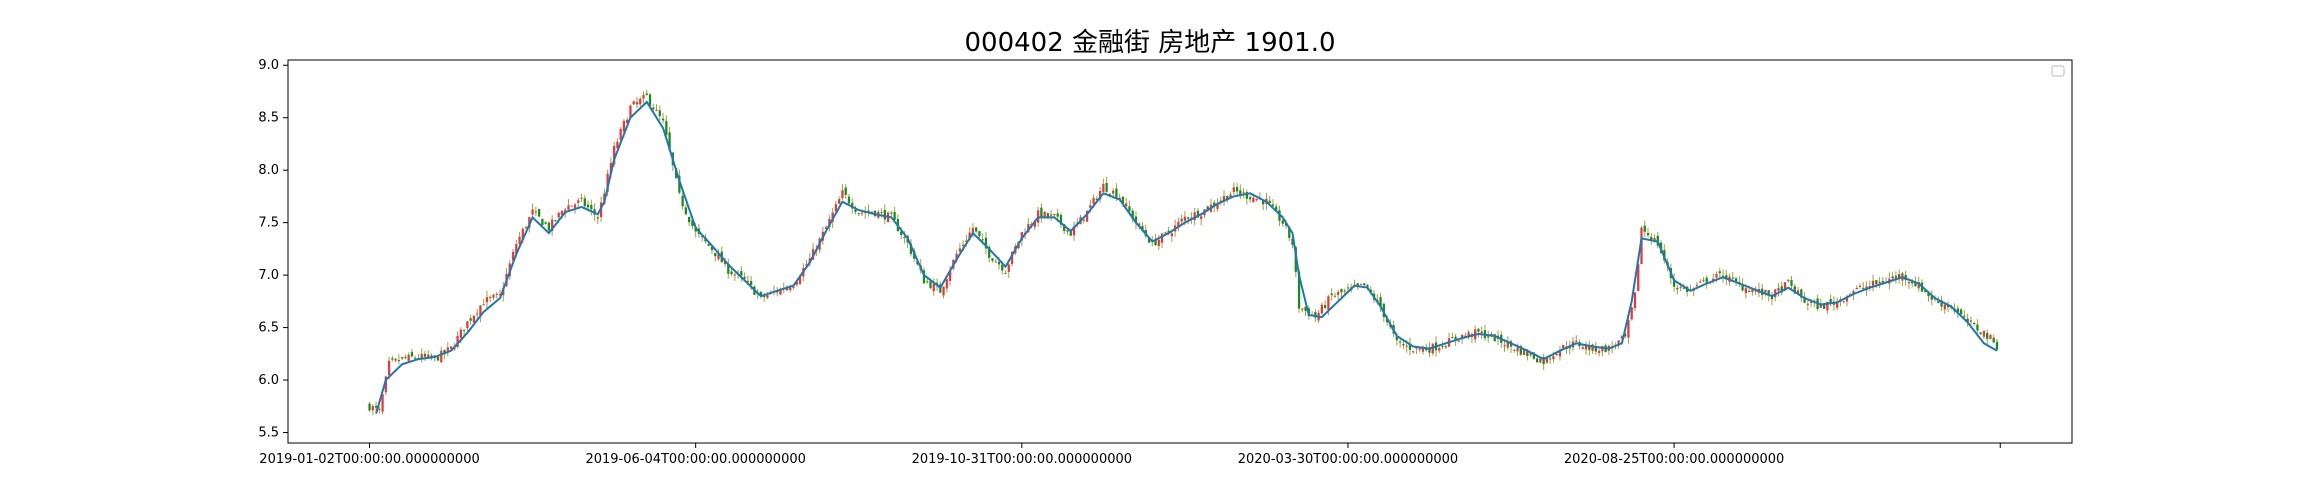  I want to click on x-tick-label: 2019-06-04T00:00:00.000000000, so click(695, 459).